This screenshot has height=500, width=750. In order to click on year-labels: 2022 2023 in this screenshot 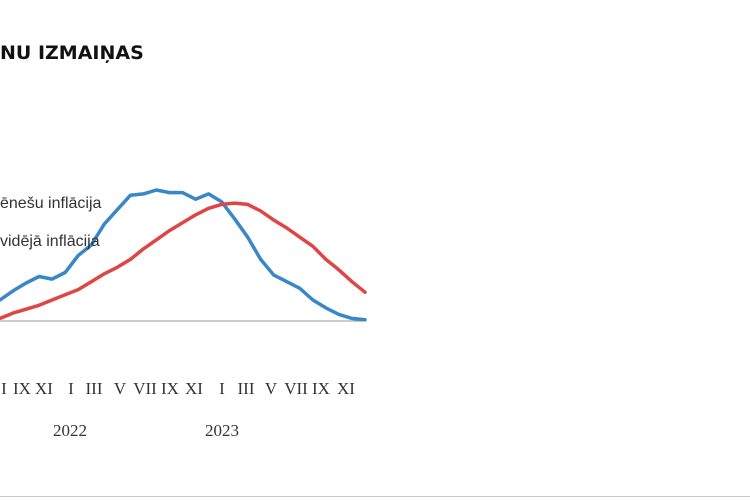, I will do `click(146, 430)`.